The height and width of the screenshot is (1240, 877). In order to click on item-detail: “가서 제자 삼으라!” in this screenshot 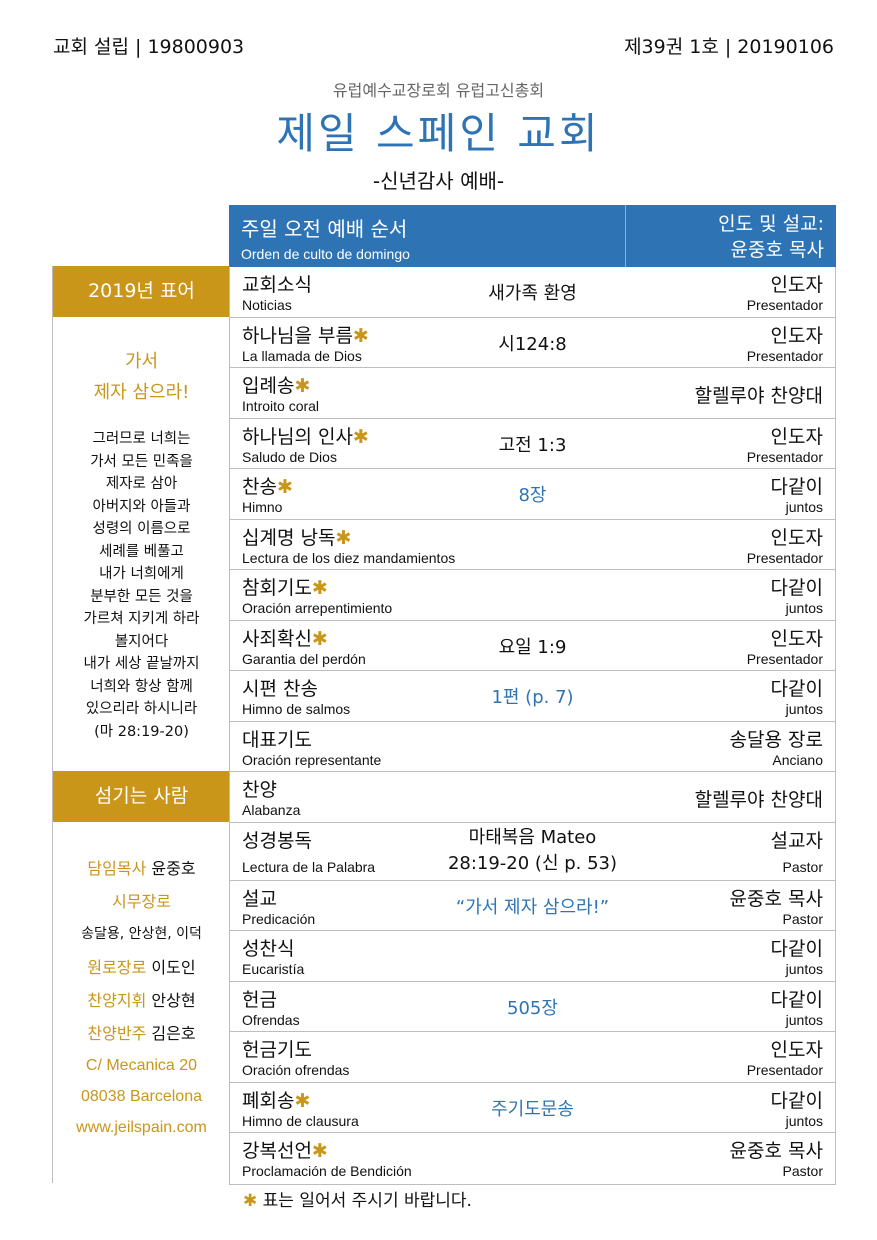, I will do `click(532, 907)`.